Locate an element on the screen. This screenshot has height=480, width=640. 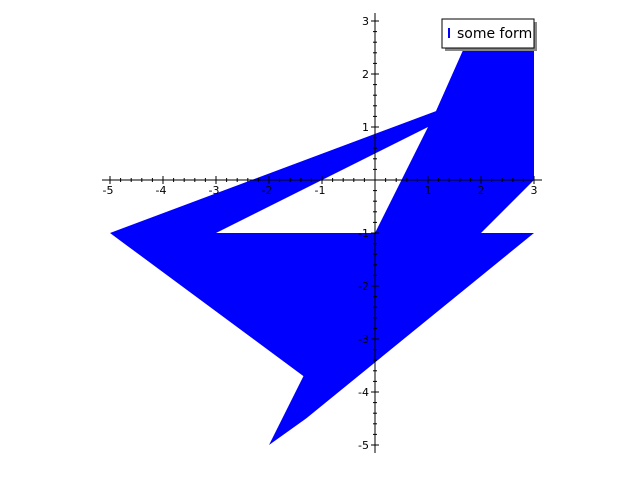
x-tick-label: 3 is located at coordinates (534, 190).